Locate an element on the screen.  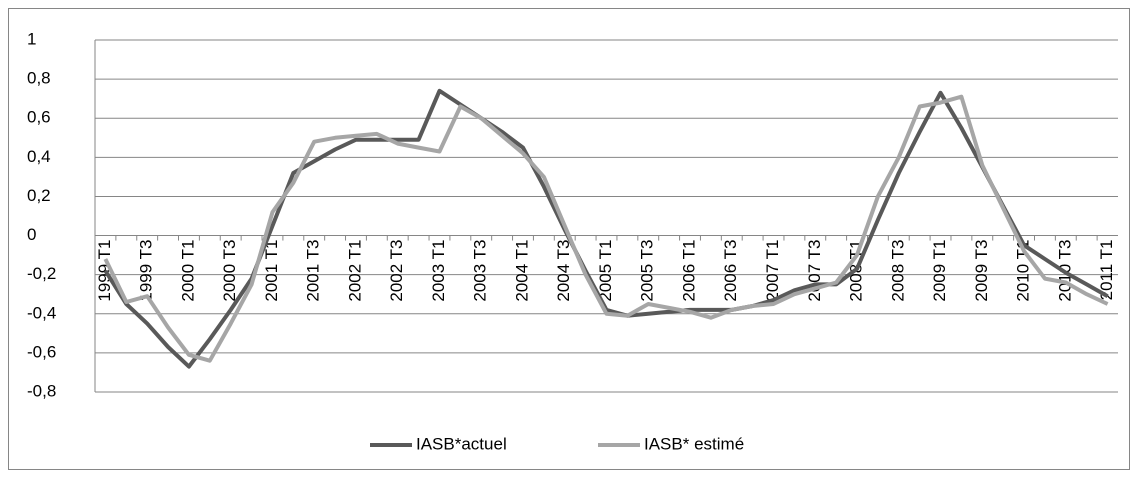
x-tick-label: 2002 T1 is located at coordinates (354, 271).